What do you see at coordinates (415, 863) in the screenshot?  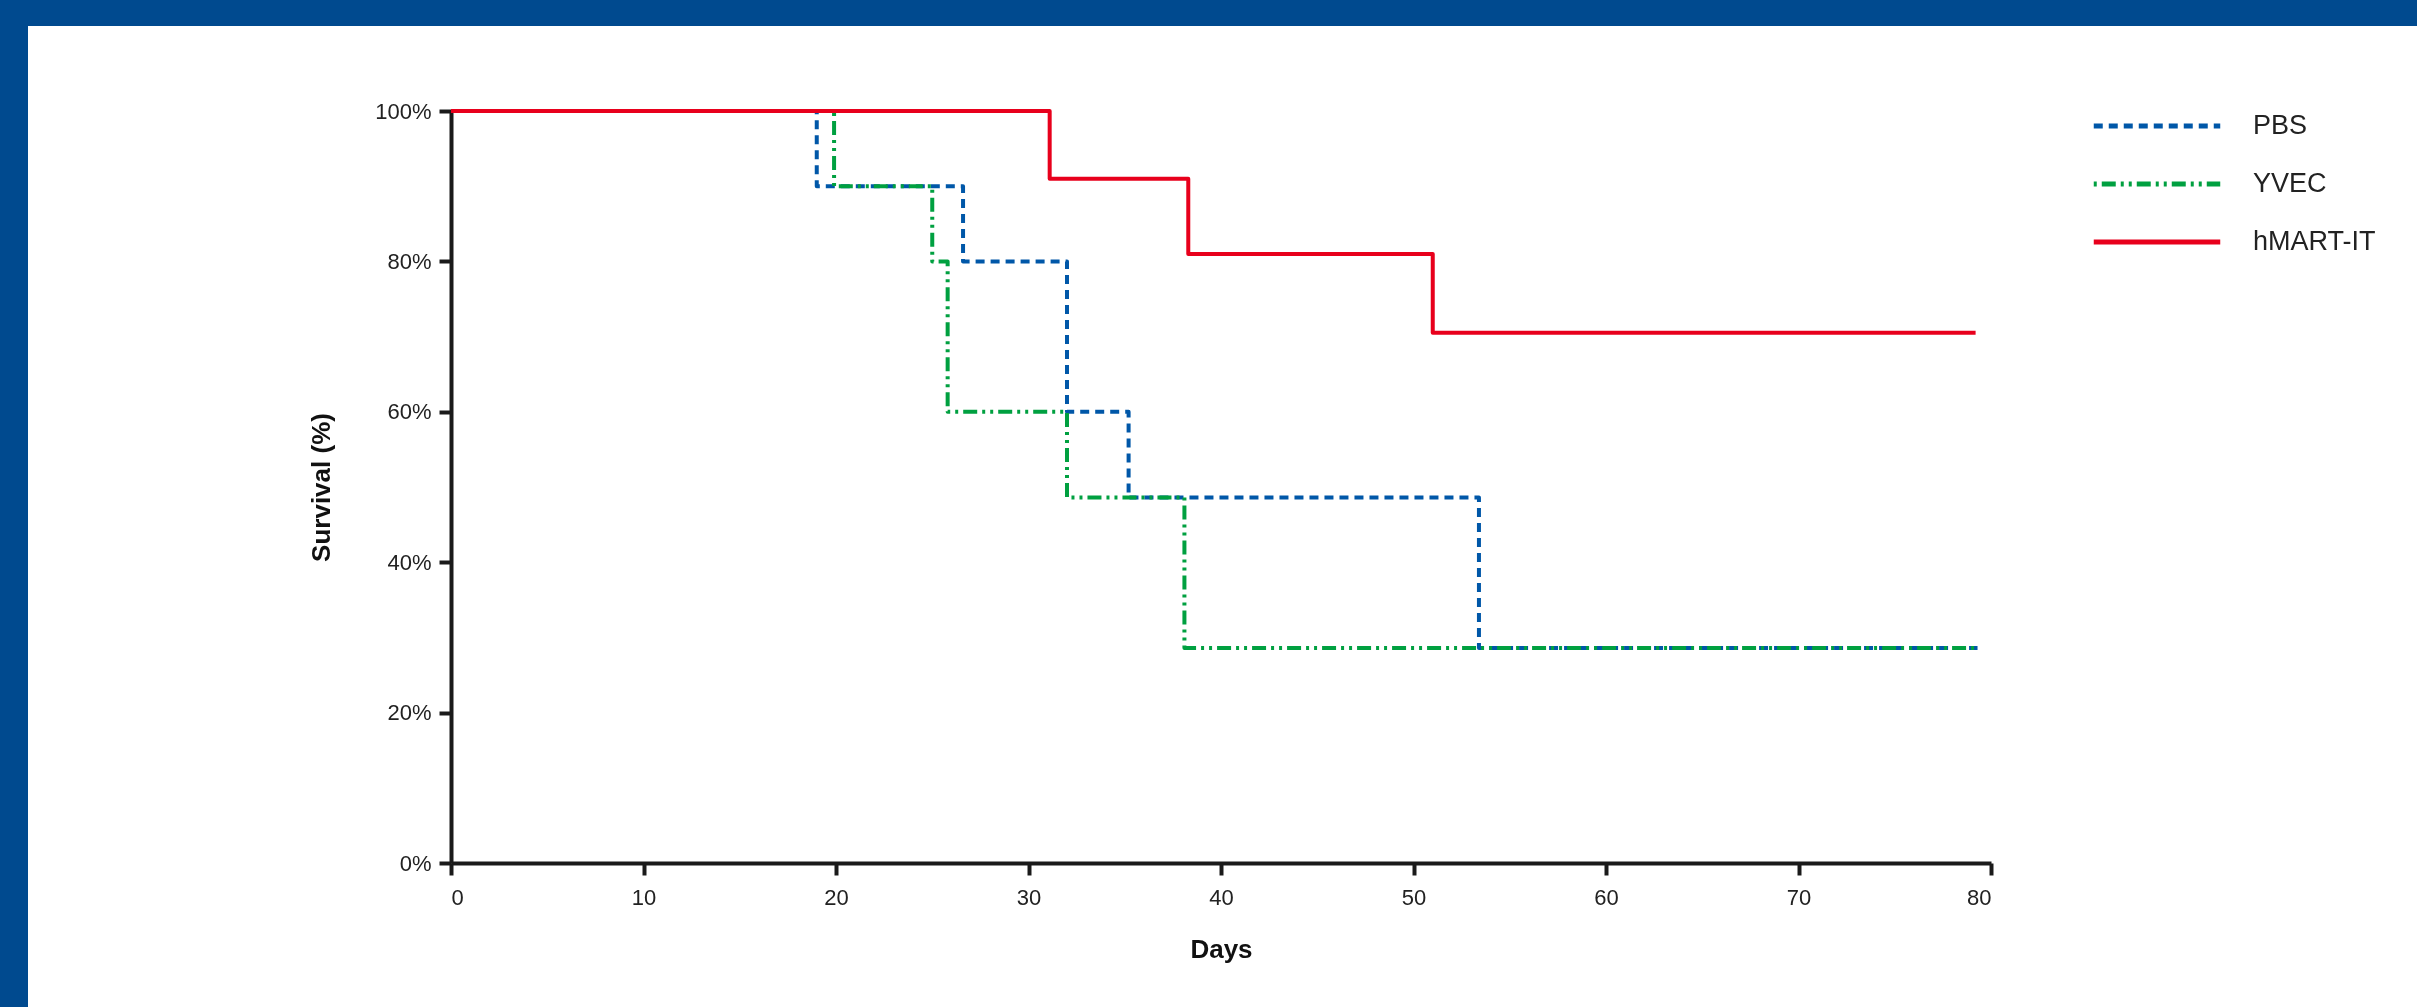 I see `y-tick-label: 0%` at bounding box center [415, 863].